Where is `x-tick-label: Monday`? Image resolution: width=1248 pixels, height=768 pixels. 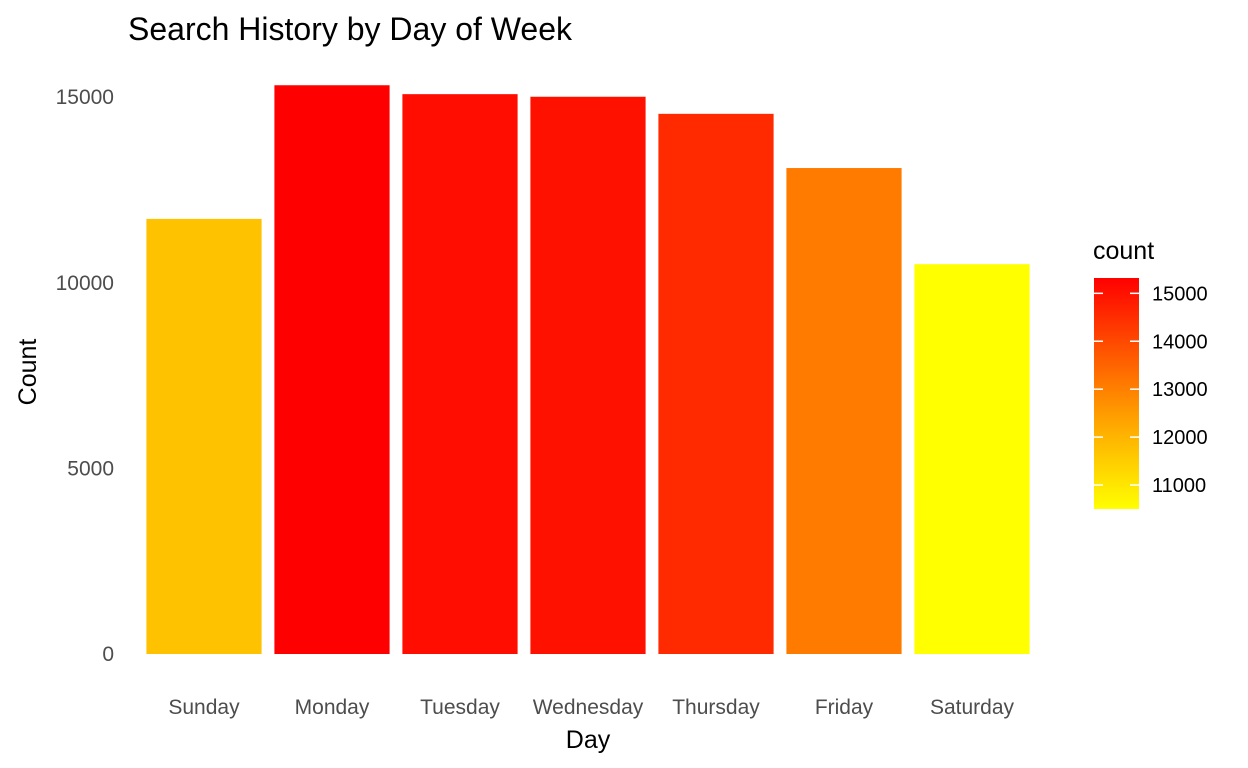
x-tick-label: Monday is located at coordinates (332, 707).